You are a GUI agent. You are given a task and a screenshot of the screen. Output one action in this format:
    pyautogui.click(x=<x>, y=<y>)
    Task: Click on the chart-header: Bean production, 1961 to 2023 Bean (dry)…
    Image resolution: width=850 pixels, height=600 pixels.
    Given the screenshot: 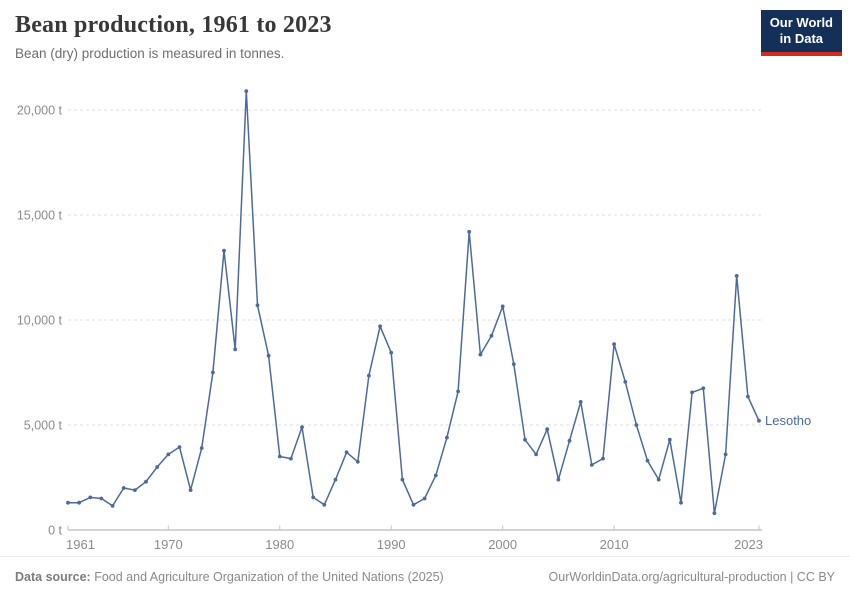 What is the action you would take?
    pyautogui.click(x=372, y=36)
    